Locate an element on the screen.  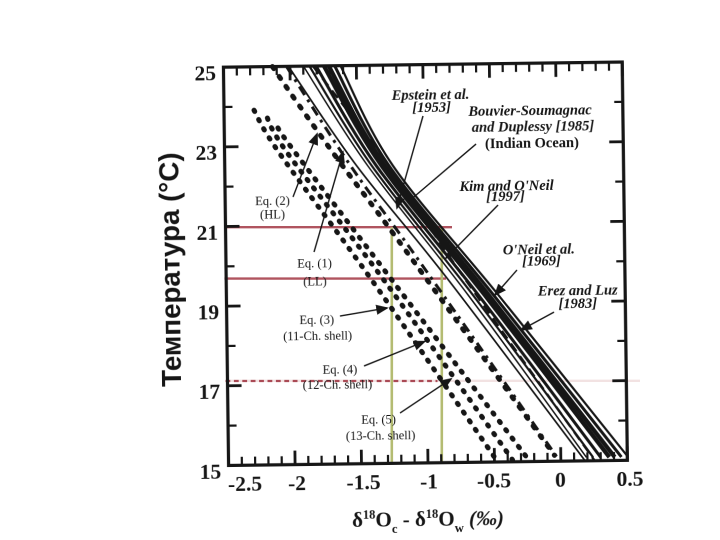
svg-text: Eq. (4) is located at coordinates (340, 369).